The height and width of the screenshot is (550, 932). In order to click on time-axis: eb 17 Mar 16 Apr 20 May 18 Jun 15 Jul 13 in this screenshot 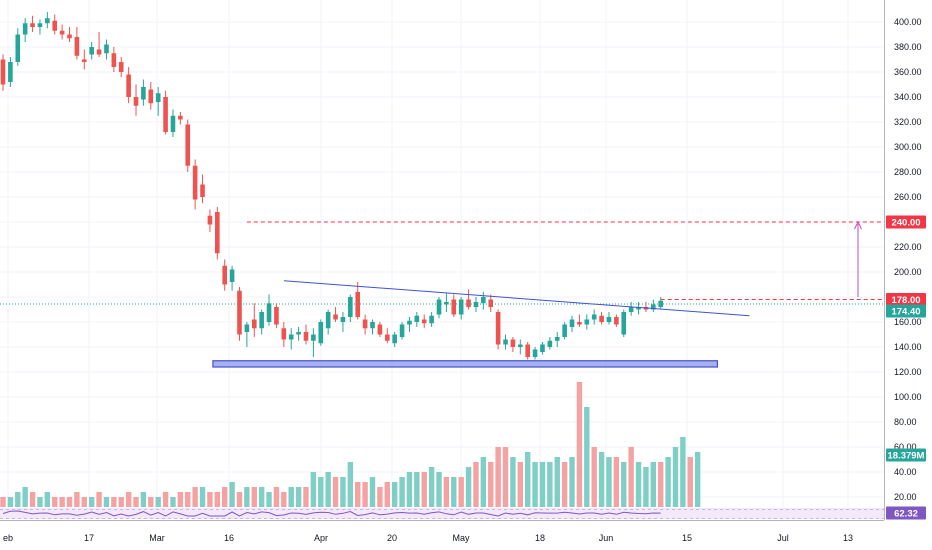, I will do `click(442, 532)`.